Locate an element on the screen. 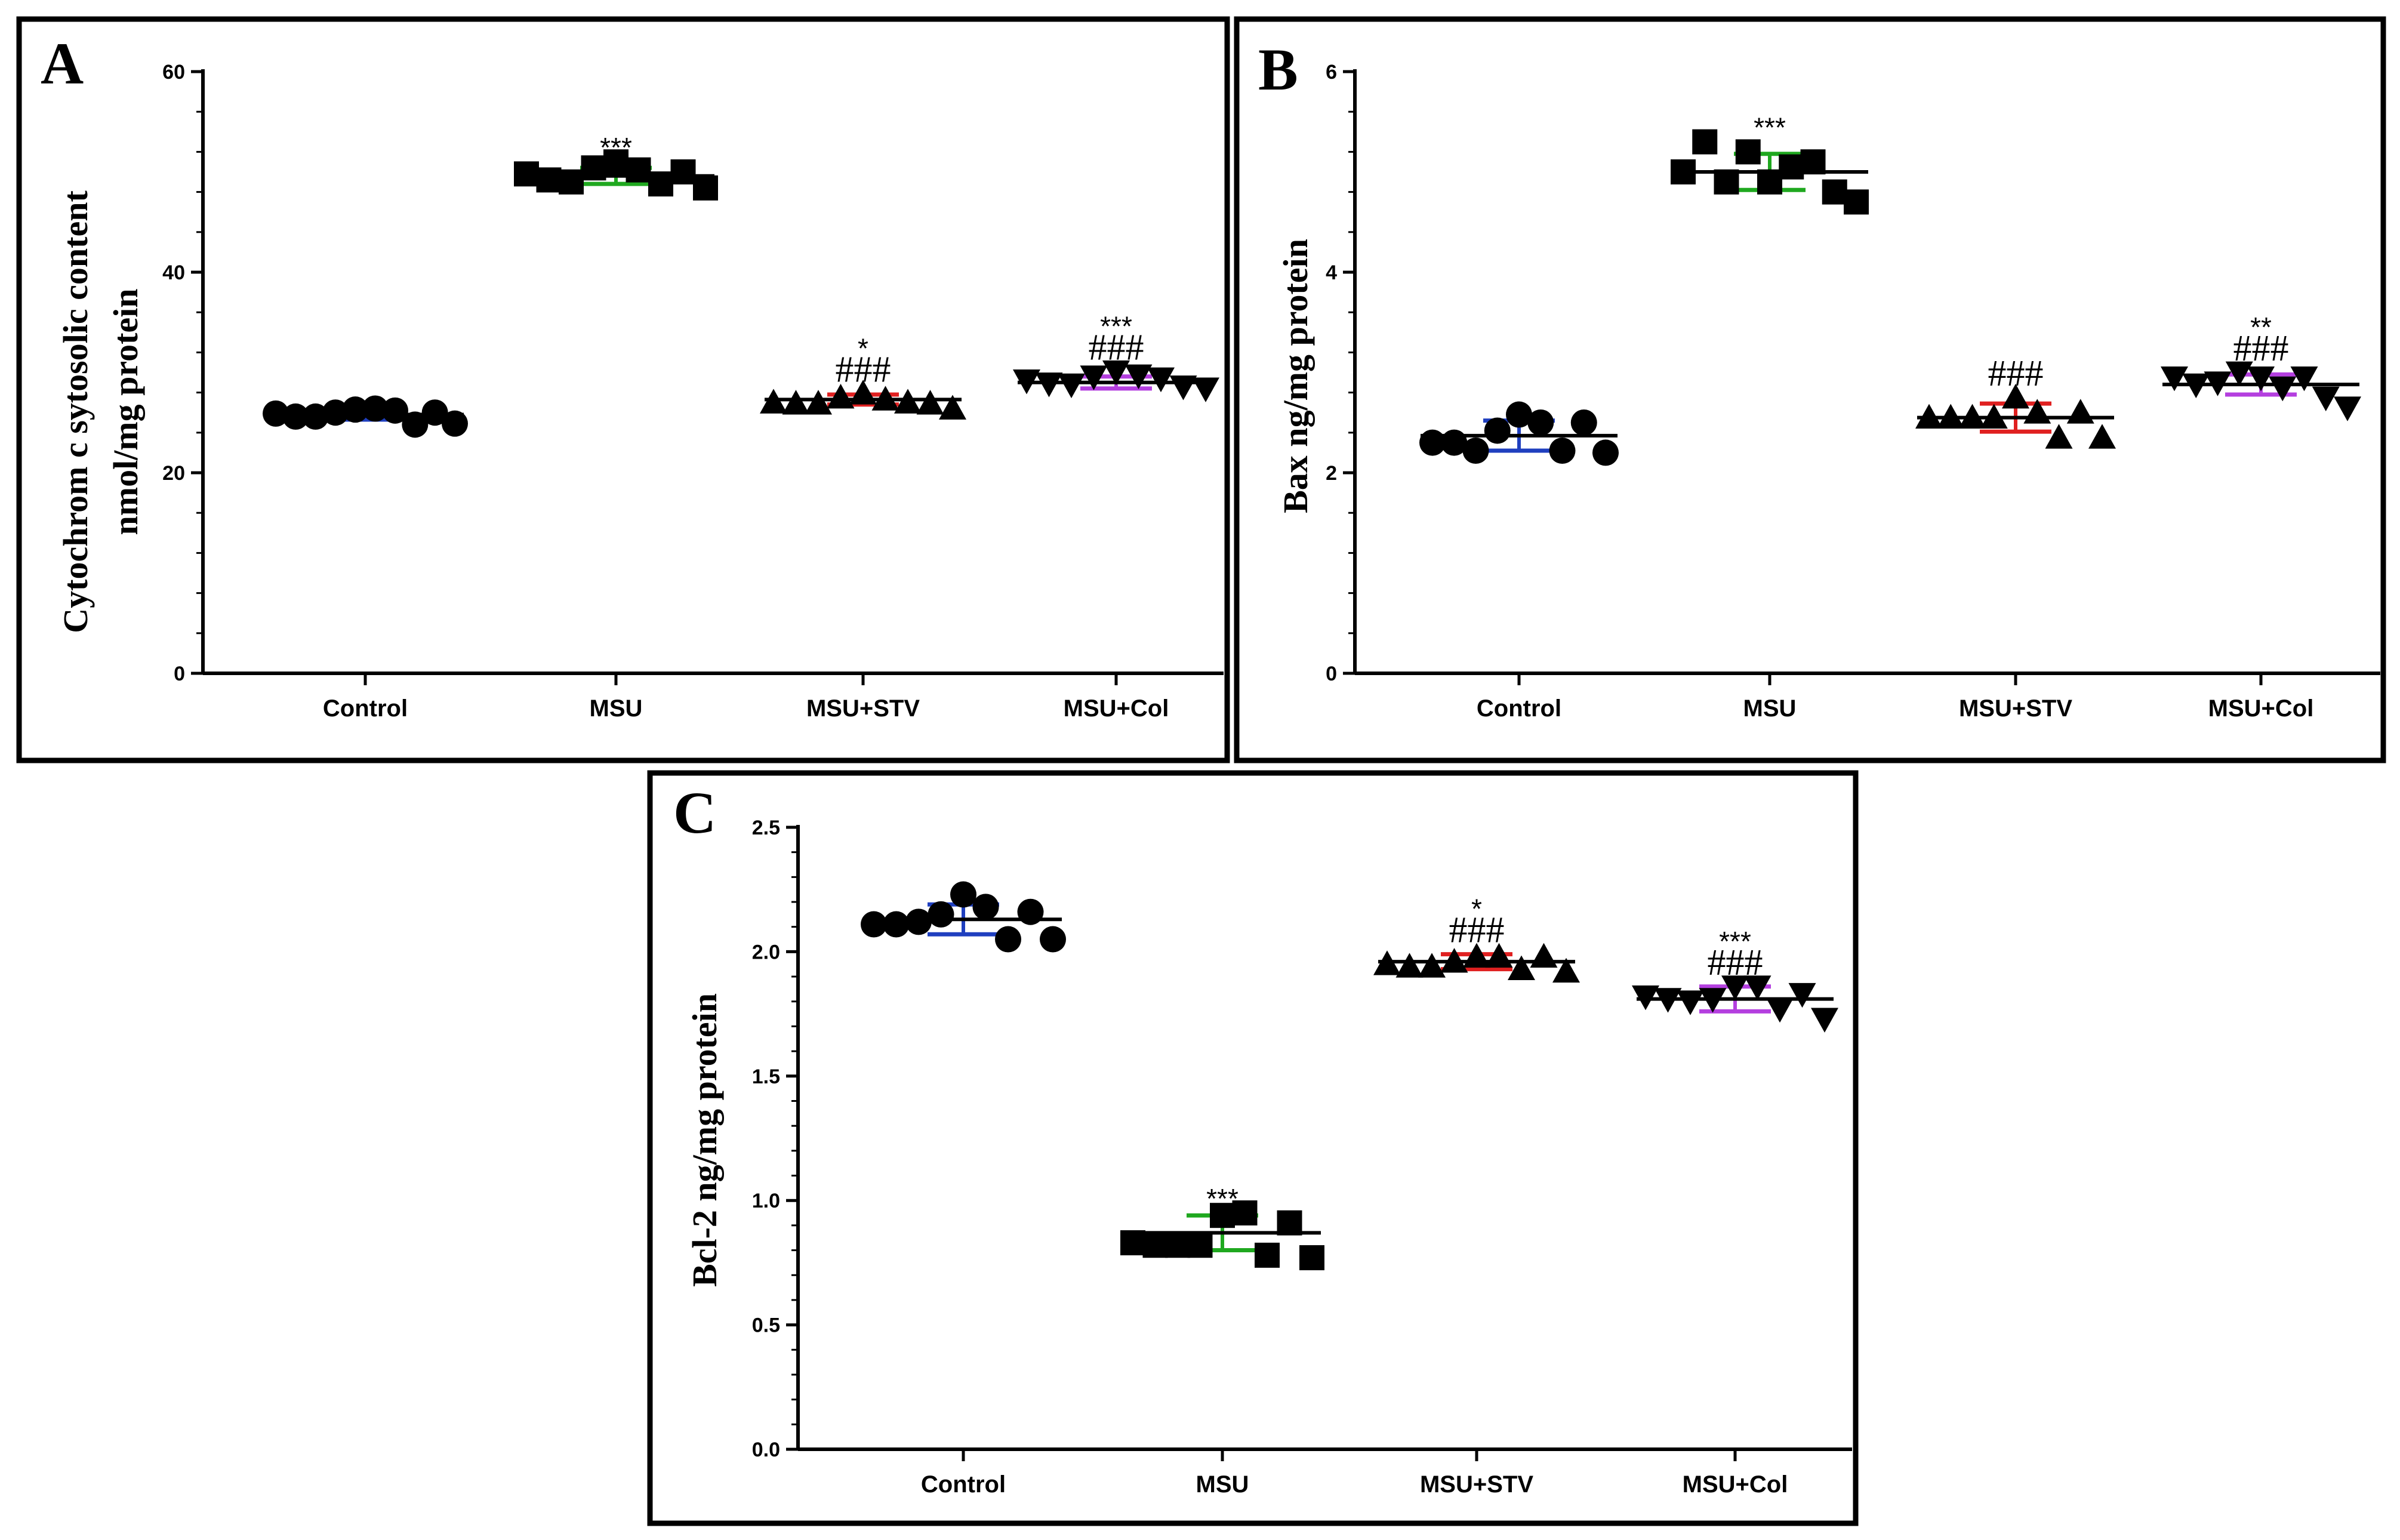 This screenshot has width=2400, height=1540. group-msu-col: ###** is located at coordinates (2261, 366).